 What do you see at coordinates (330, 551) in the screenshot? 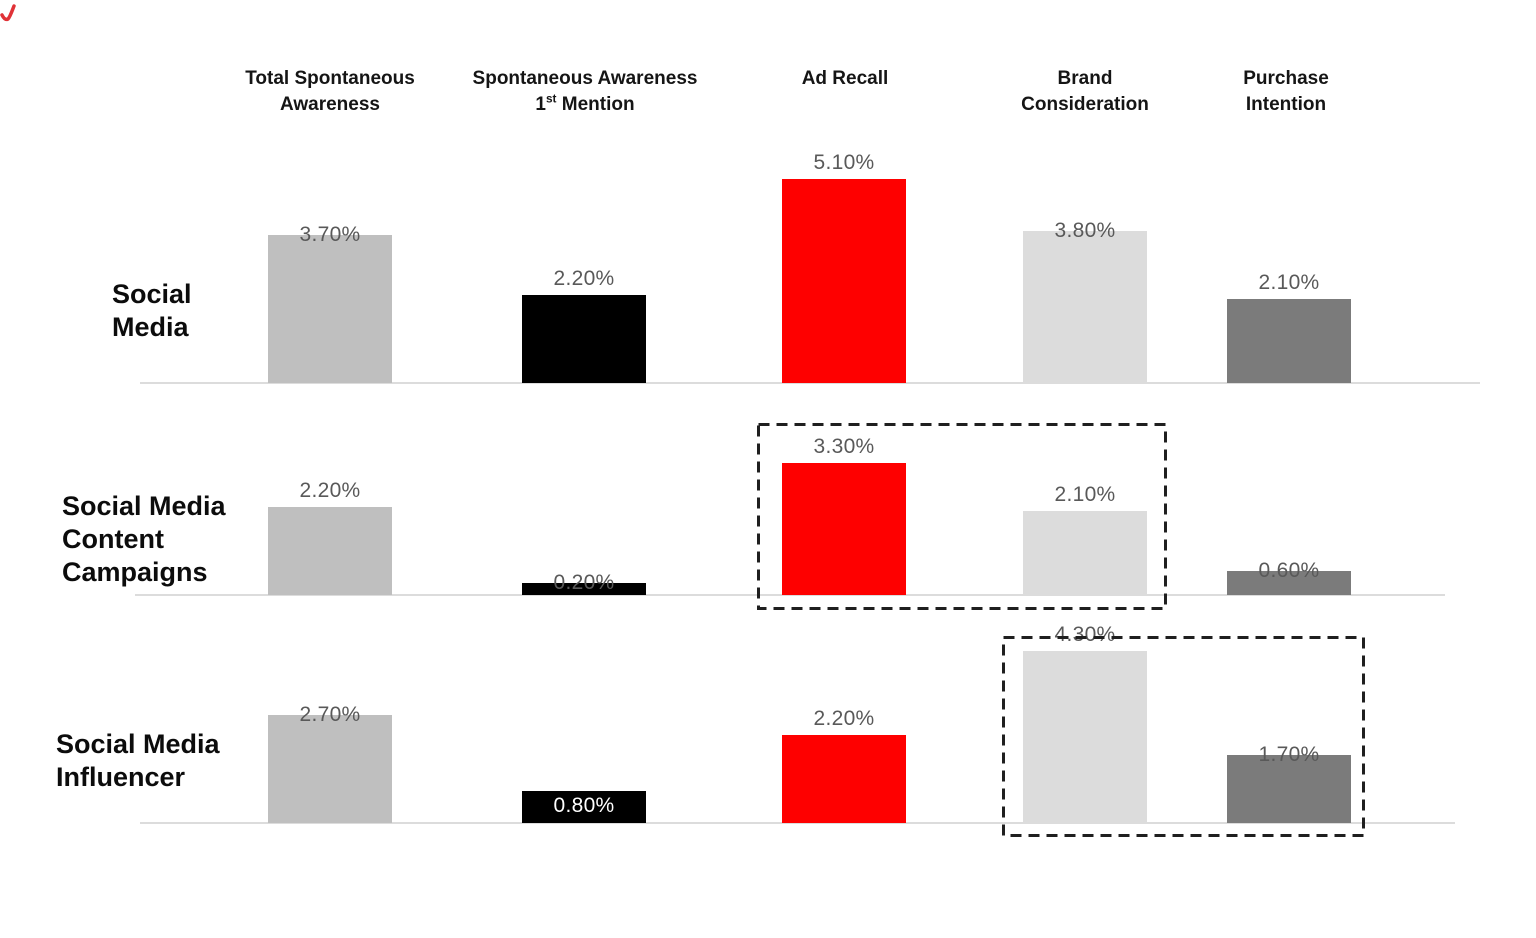
I see `bar-social-media-content-campaigns-total-spontaneous-awareness` at bounding box center [330, 551].